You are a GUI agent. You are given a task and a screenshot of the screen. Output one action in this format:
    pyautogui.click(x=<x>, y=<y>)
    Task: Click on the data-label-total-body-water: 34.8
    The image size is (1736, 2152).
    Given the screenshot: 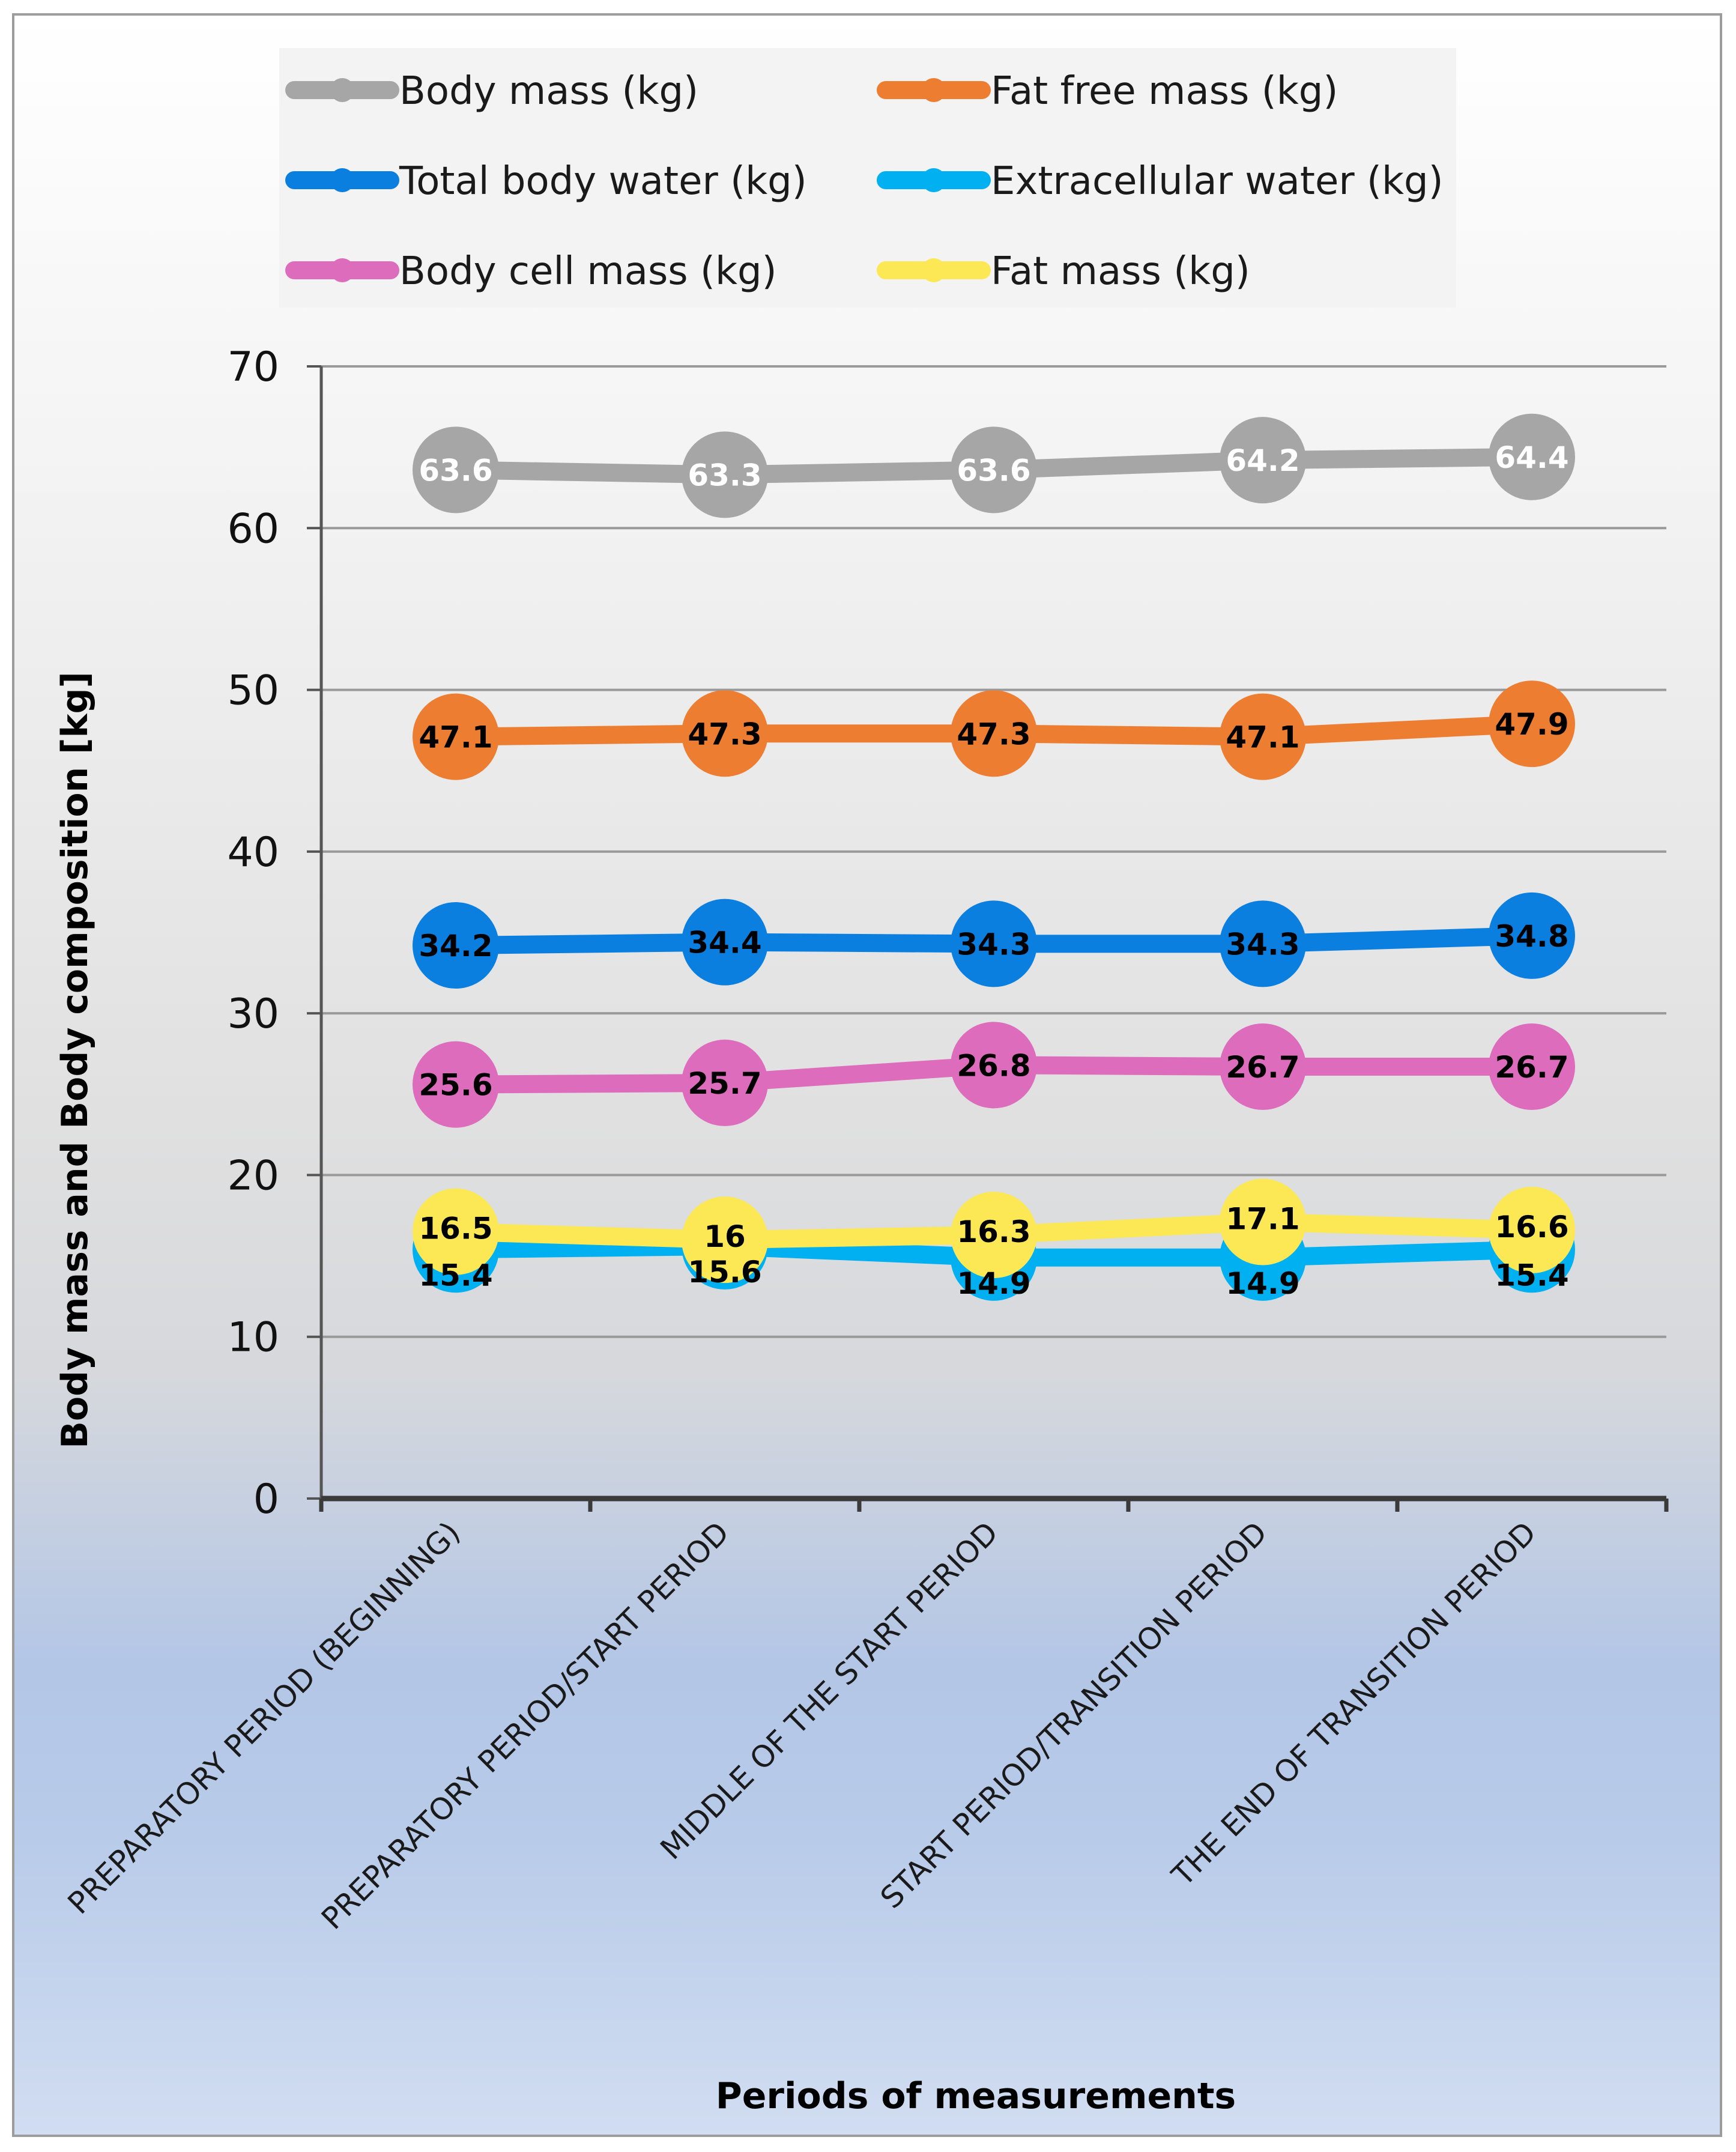 What is the action you would take?
    pyautogui.click(x=1531, y=936)
    